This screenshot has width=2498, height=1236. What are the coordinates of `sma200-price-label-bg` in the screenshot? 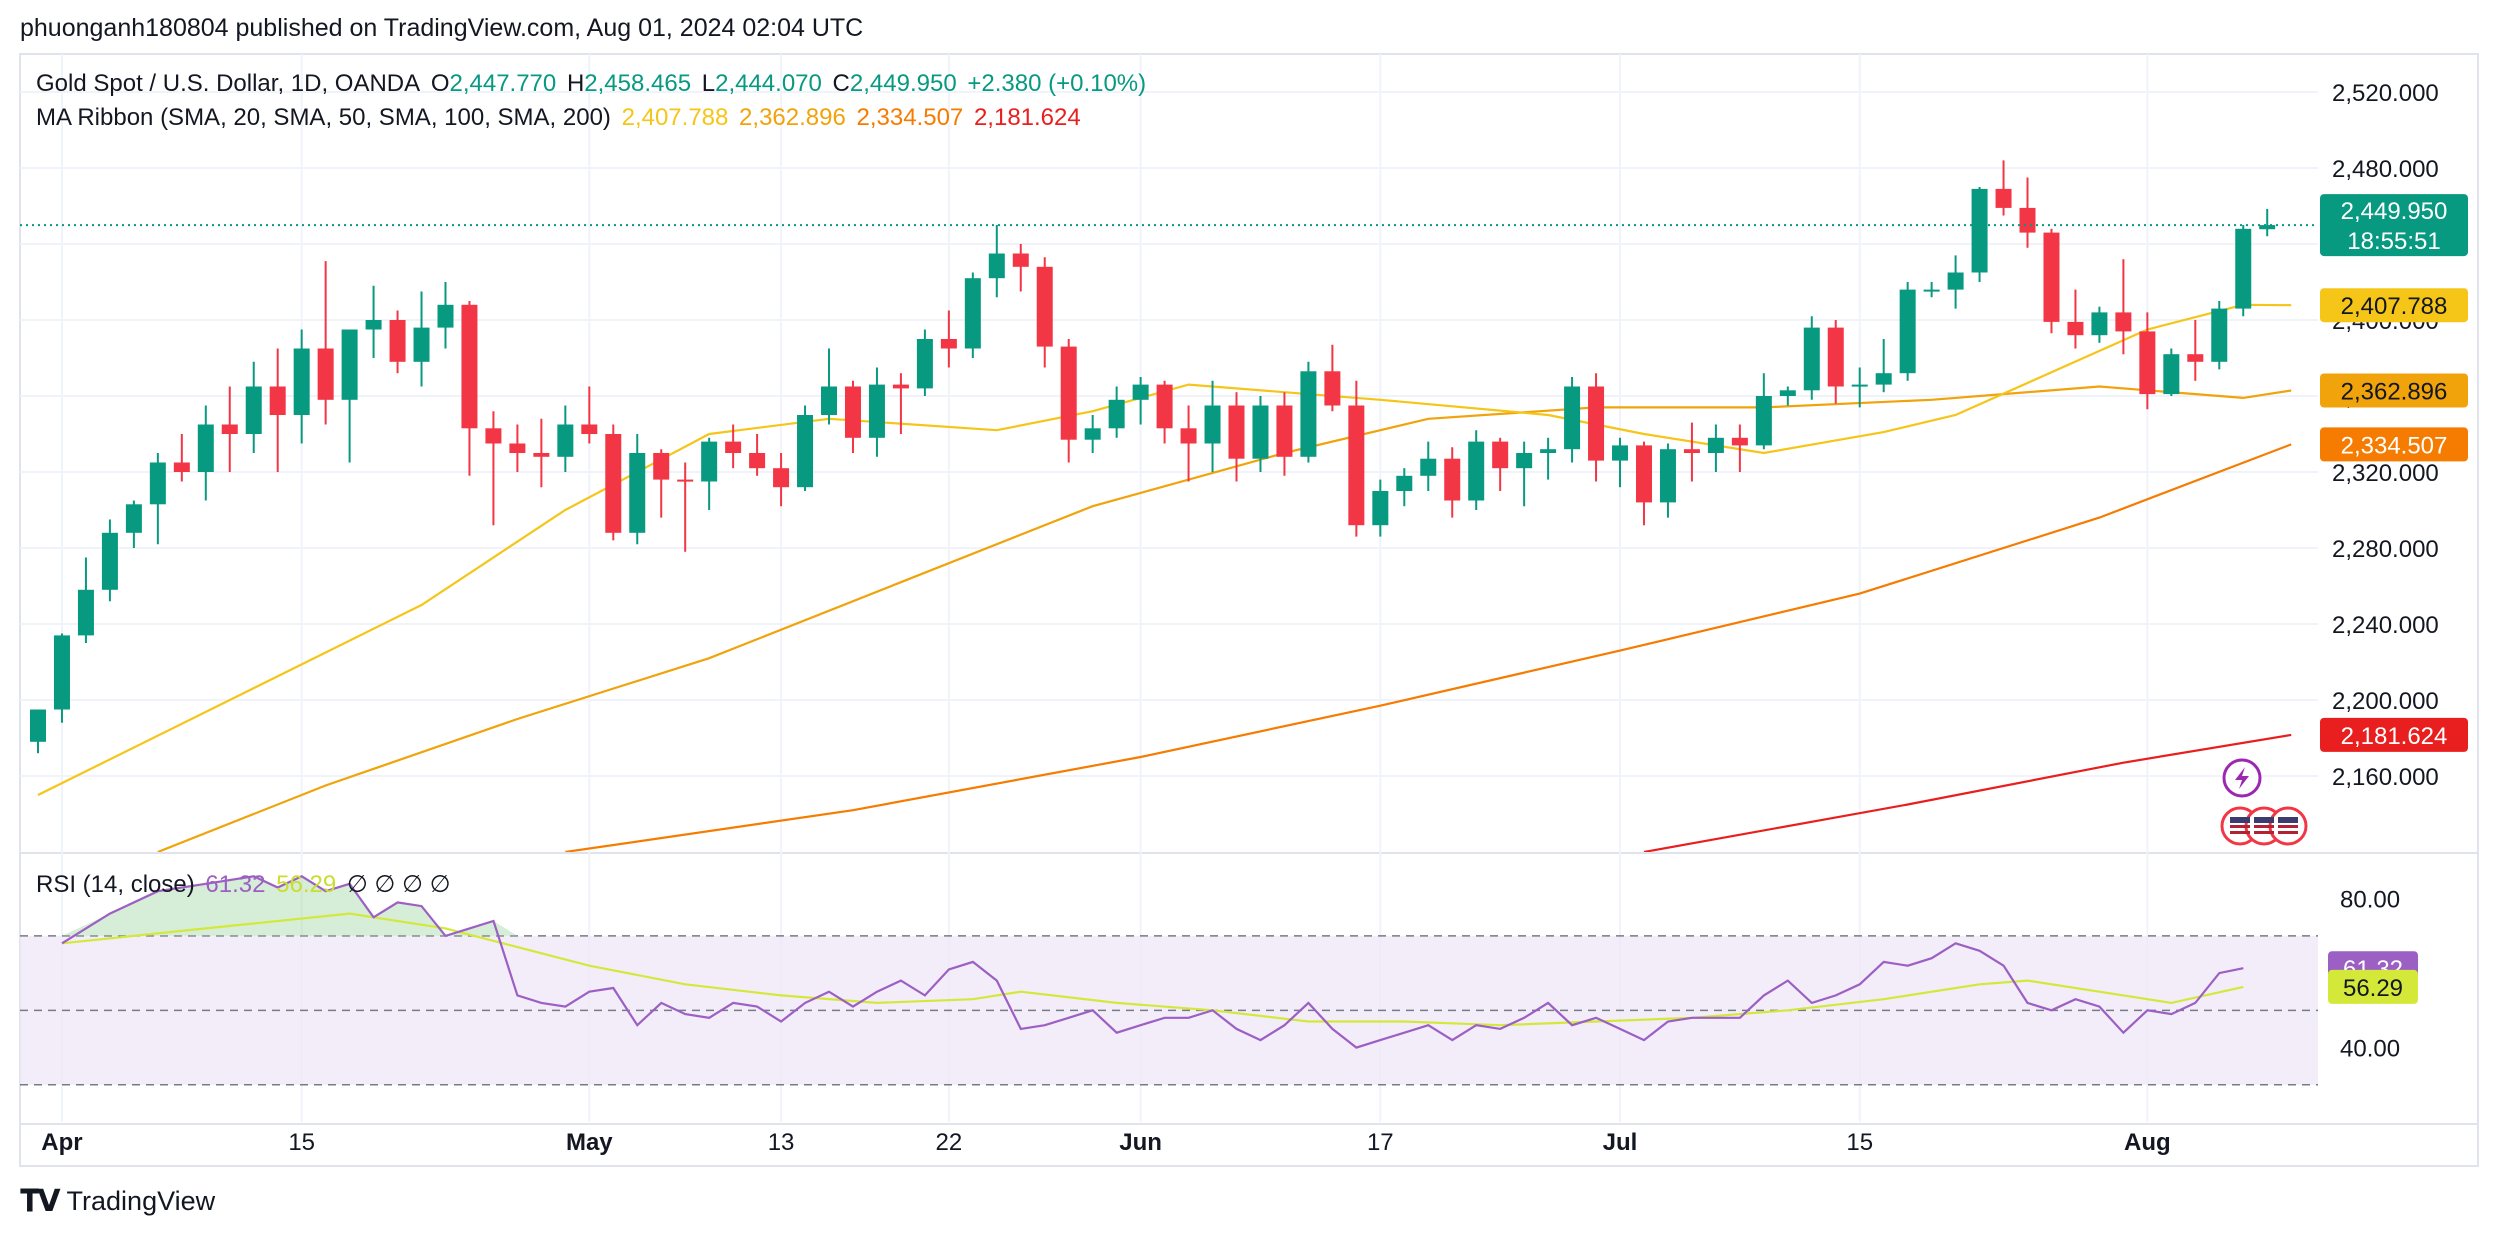 It's located at (2394, 734).